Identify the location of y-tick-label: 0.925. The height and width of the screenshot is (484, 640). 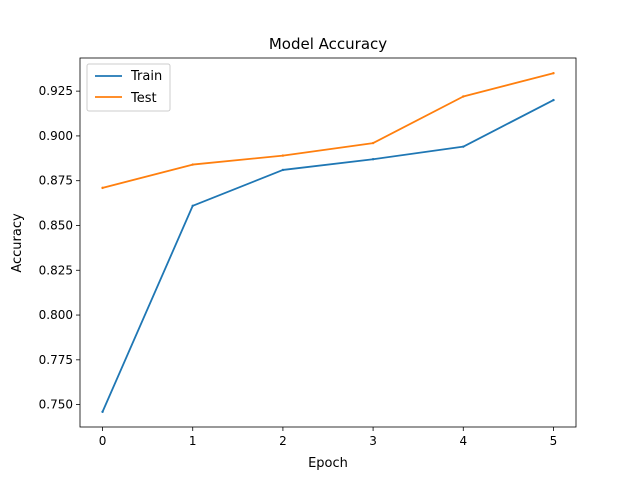
(56, 91).